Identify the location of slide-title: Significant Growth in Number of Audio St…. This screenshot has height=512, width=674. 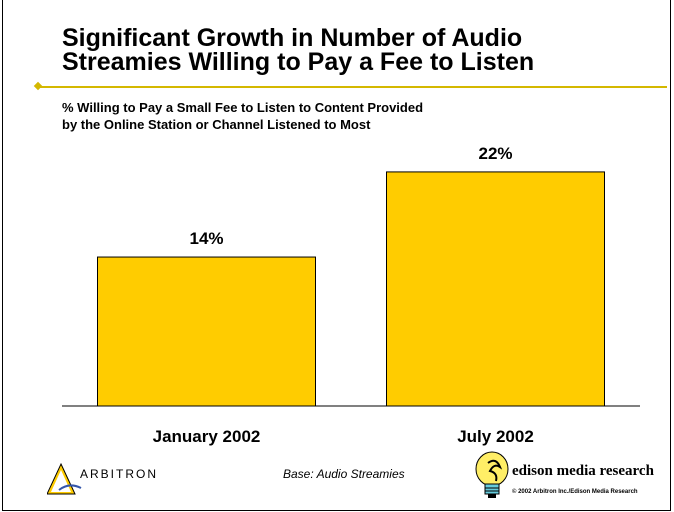
(362, 50).